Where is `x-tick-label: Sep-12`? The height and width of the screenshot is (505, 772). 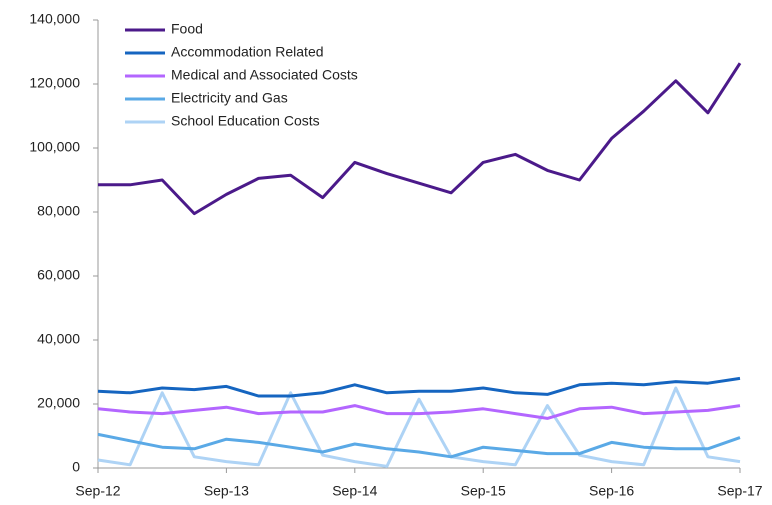 x-tick-label: Sep-12 is located at coordinates (97, 491).